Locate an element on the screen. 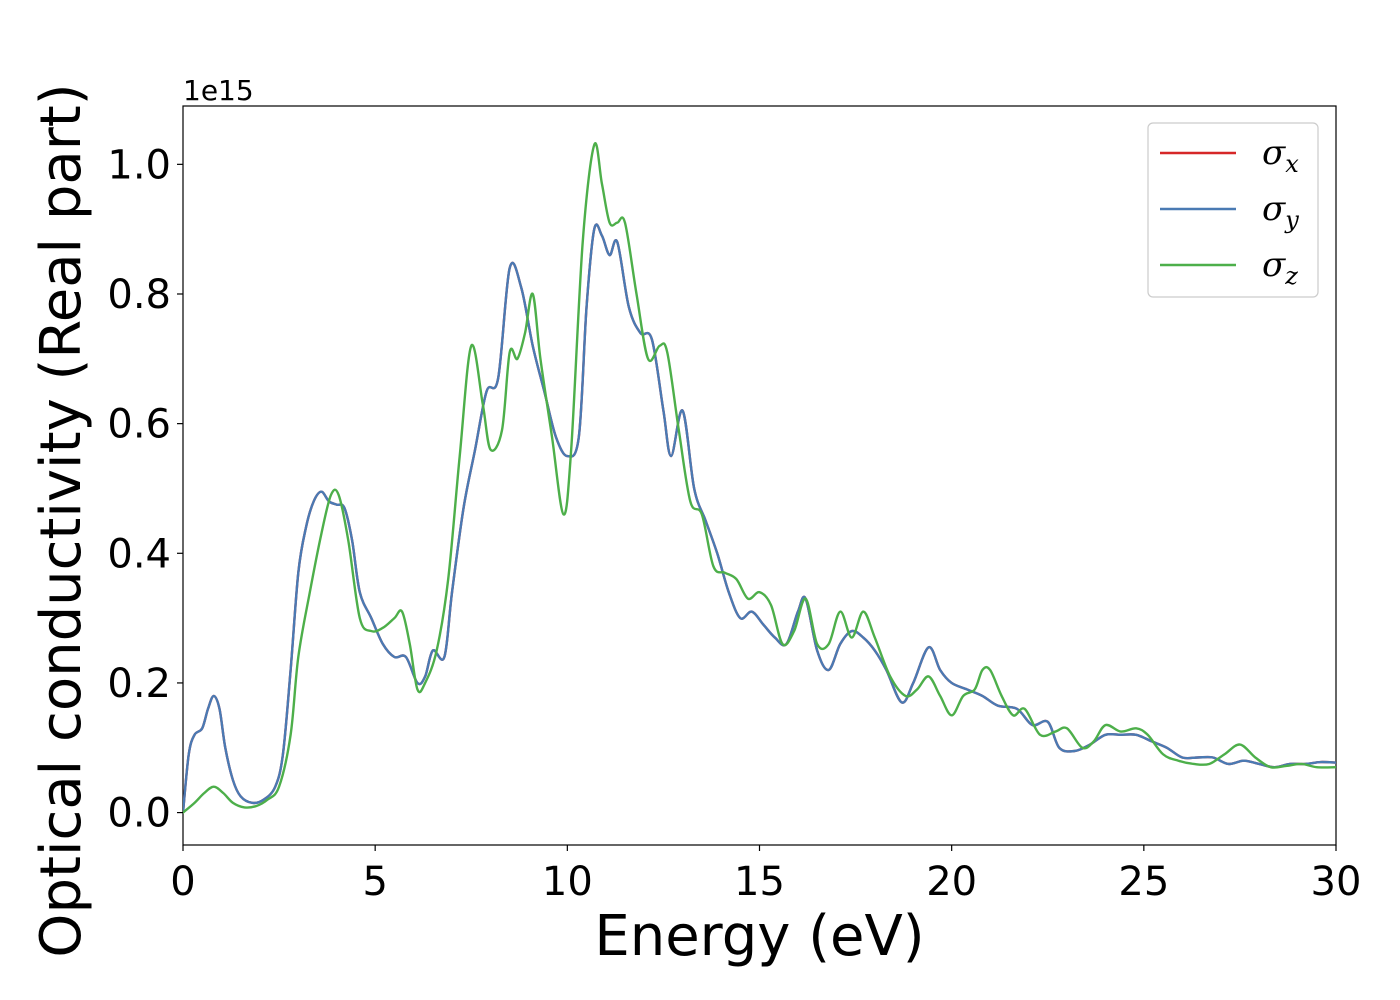 This screenshot has height=1000, width=1400. x-axis-title: Energy (eV) is located at coordinates (759, 936).